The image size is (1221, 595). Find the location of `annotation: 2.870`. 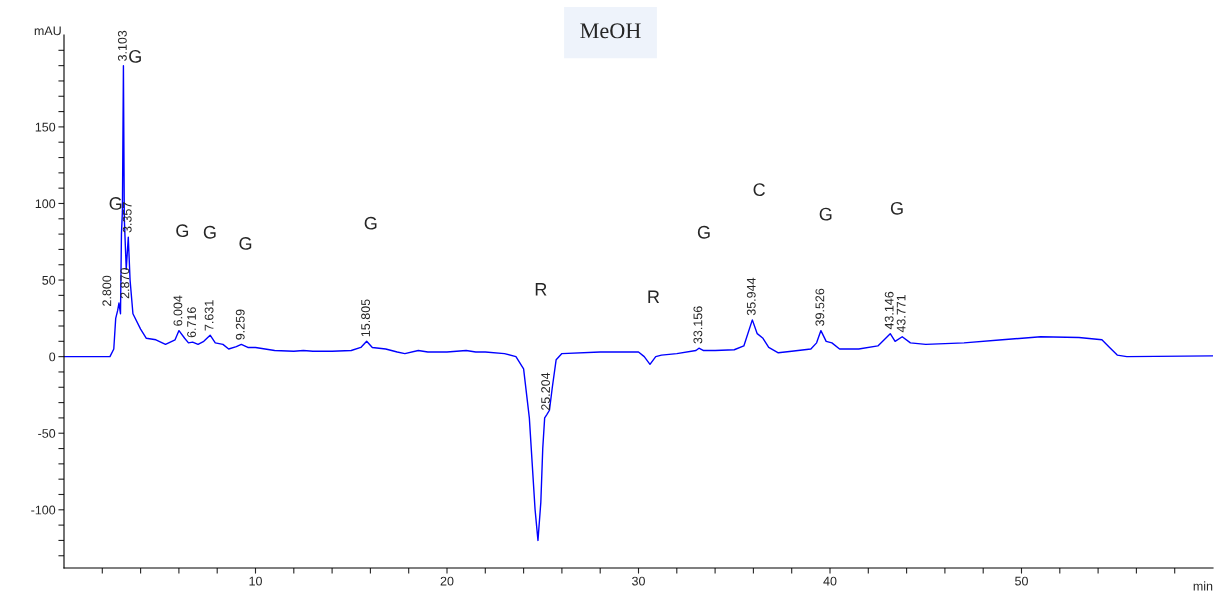

annotation: 2.870 is located at coordinates (125, 283).